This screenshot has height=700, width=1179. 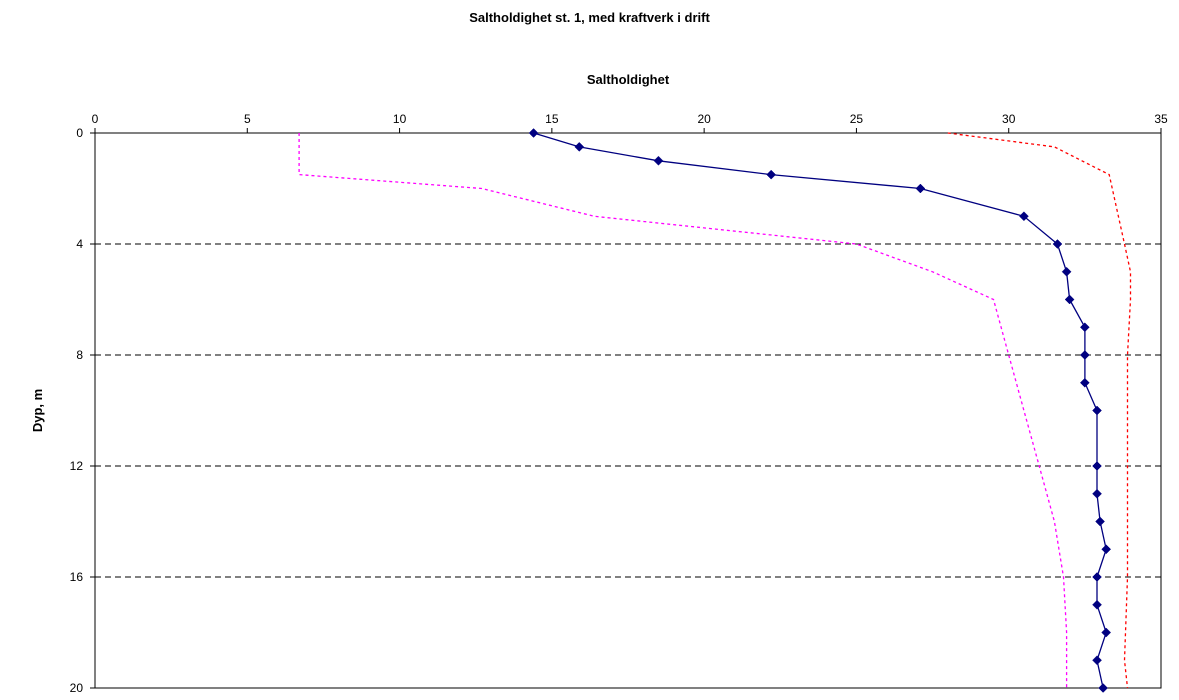 What do you see at coordinates (247, 119) in the screenshot?
I see `x-tick-label: 5` at bounding box center [247, 119].